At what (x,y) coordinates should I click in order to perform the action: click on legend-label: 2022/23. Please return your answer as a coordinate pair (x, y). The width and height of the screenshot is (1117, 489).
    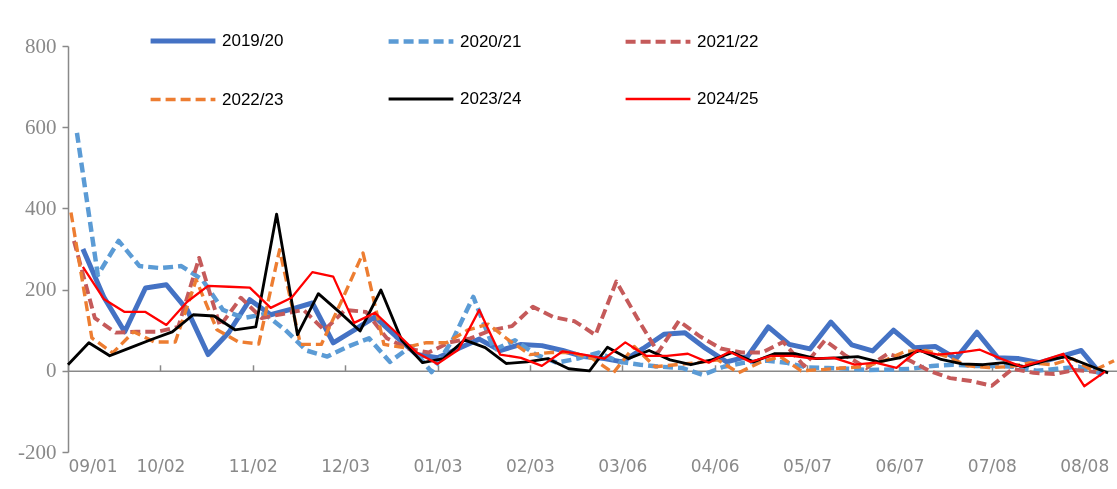
    Looking at the image, I should click on (253, 99).